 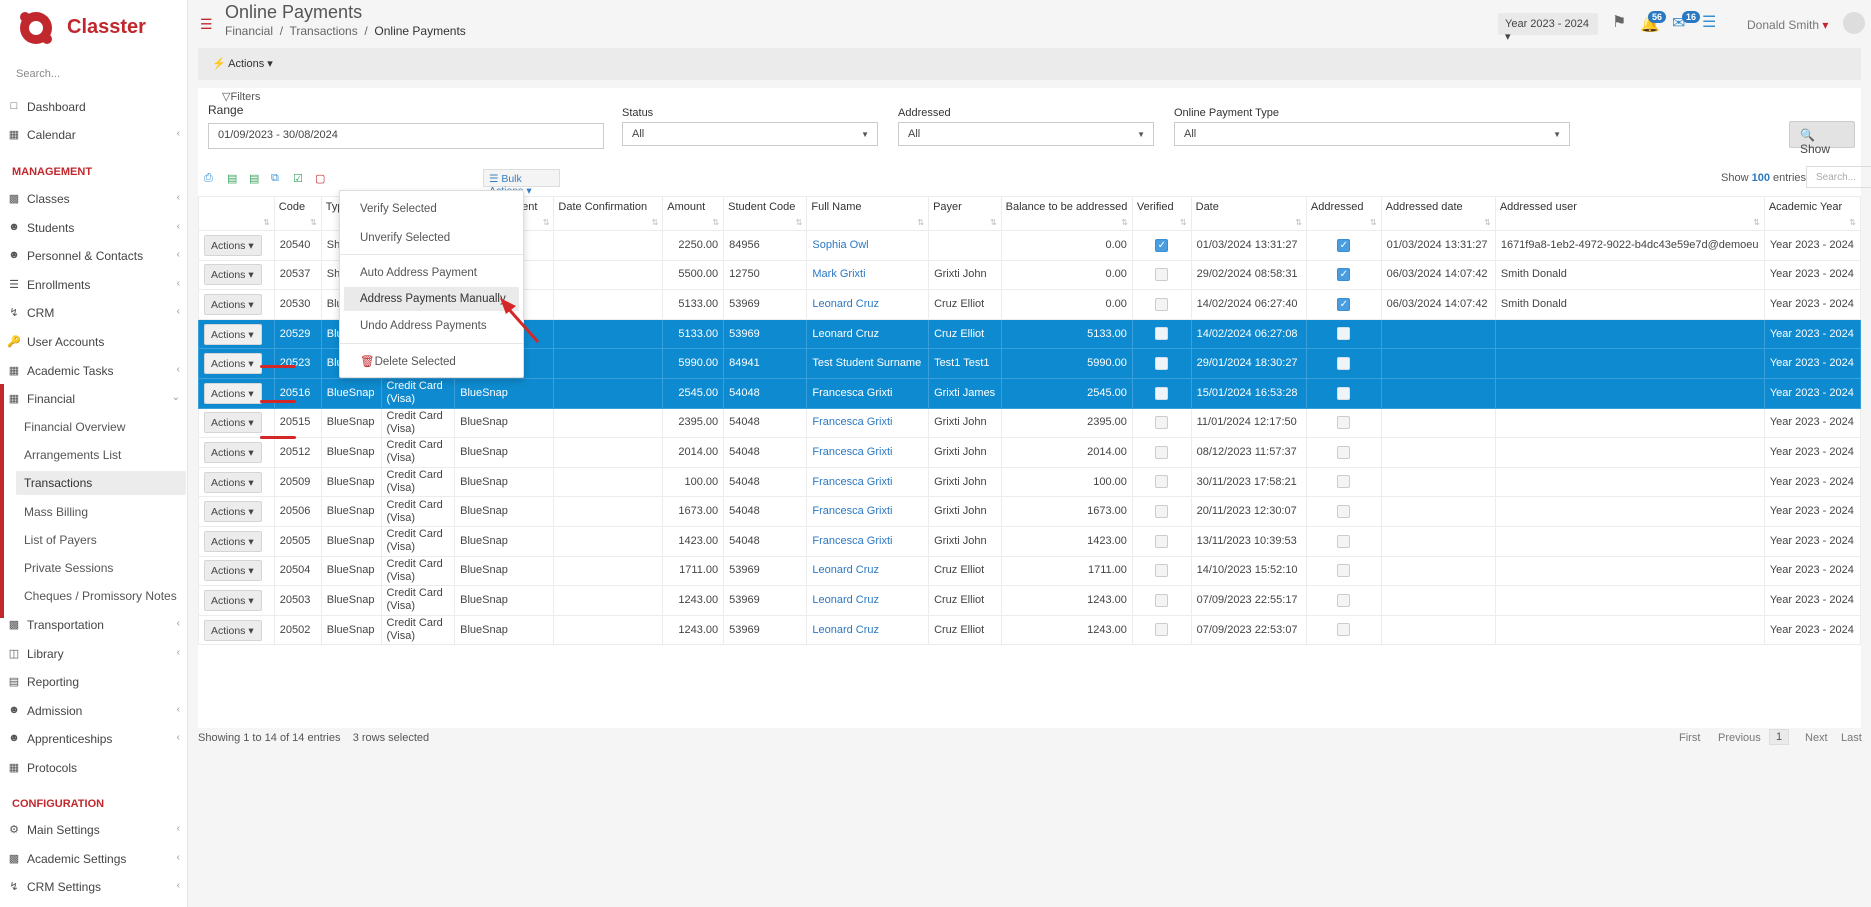 What do you see at coordinates (1629, 213) in the screenshot?
I see `column-header-addressed-user: Addressed user ⇅` at bounding box center [1629, 213].